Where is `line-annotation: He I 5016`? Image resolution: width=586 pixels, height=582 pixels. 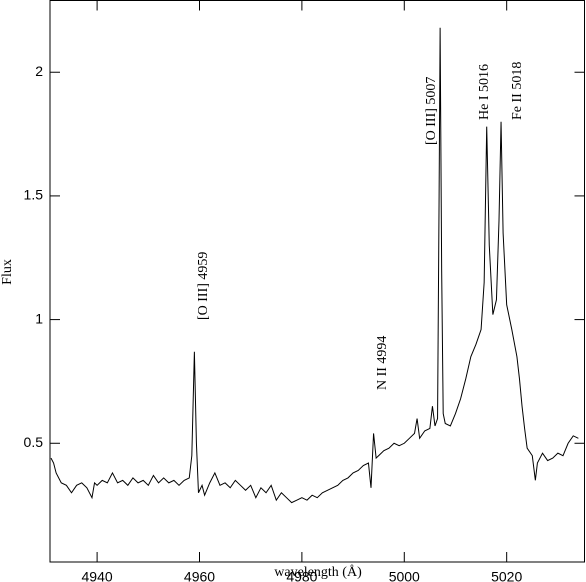 line-annotation: He I 5016 is located at coordinates (484, 92).